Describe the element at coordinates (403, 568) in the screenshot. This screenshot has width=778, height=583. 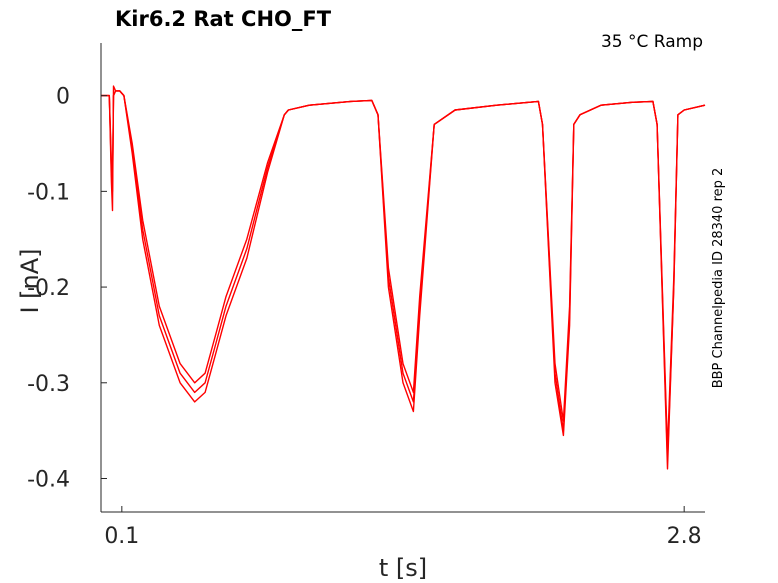
I see `x-axis-label: t [s]` at that location.